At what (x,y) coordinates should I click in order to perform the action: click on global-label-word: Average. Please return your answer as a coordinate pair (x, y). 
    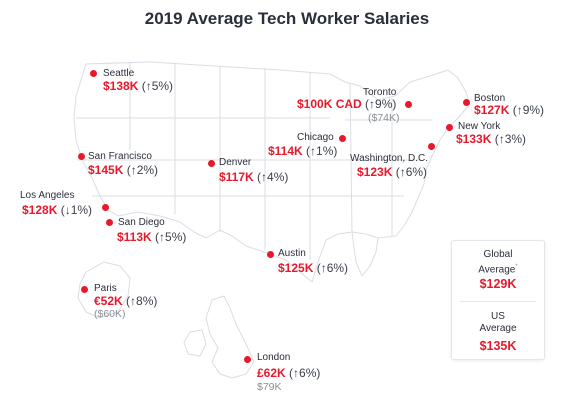
    Looking at the image, I should click on (497, 270).